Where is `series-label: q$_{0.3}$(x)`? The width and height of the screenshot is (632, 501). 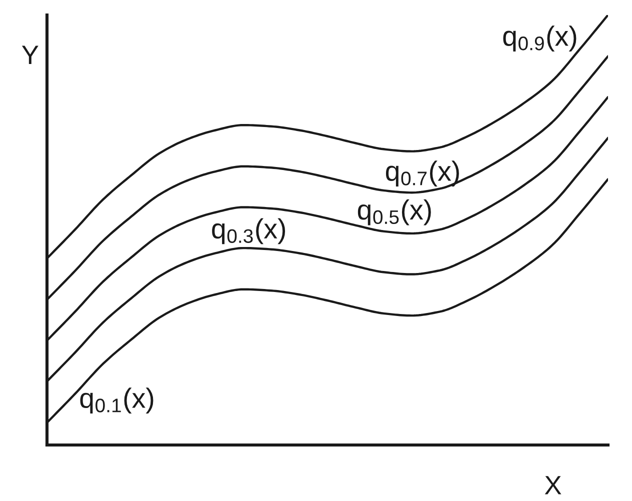
series-label: q$_{0.3}$(x) is located at coordinates (249, 231).